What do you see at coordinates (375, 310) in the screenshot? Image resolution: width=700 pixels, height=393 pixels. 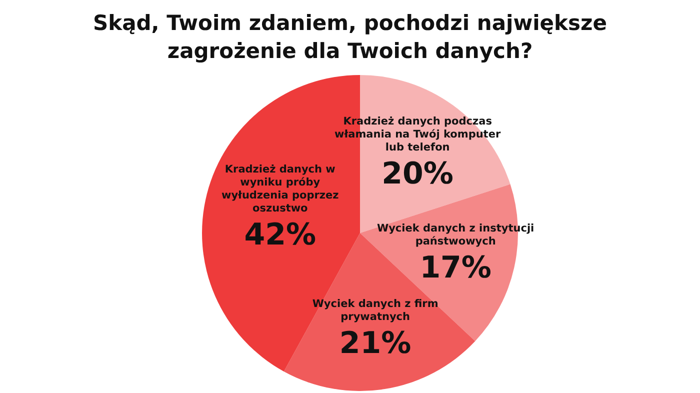 I see `slice-label: Wyciek danych z firm prywatnych` at bounding box center [375, 310].